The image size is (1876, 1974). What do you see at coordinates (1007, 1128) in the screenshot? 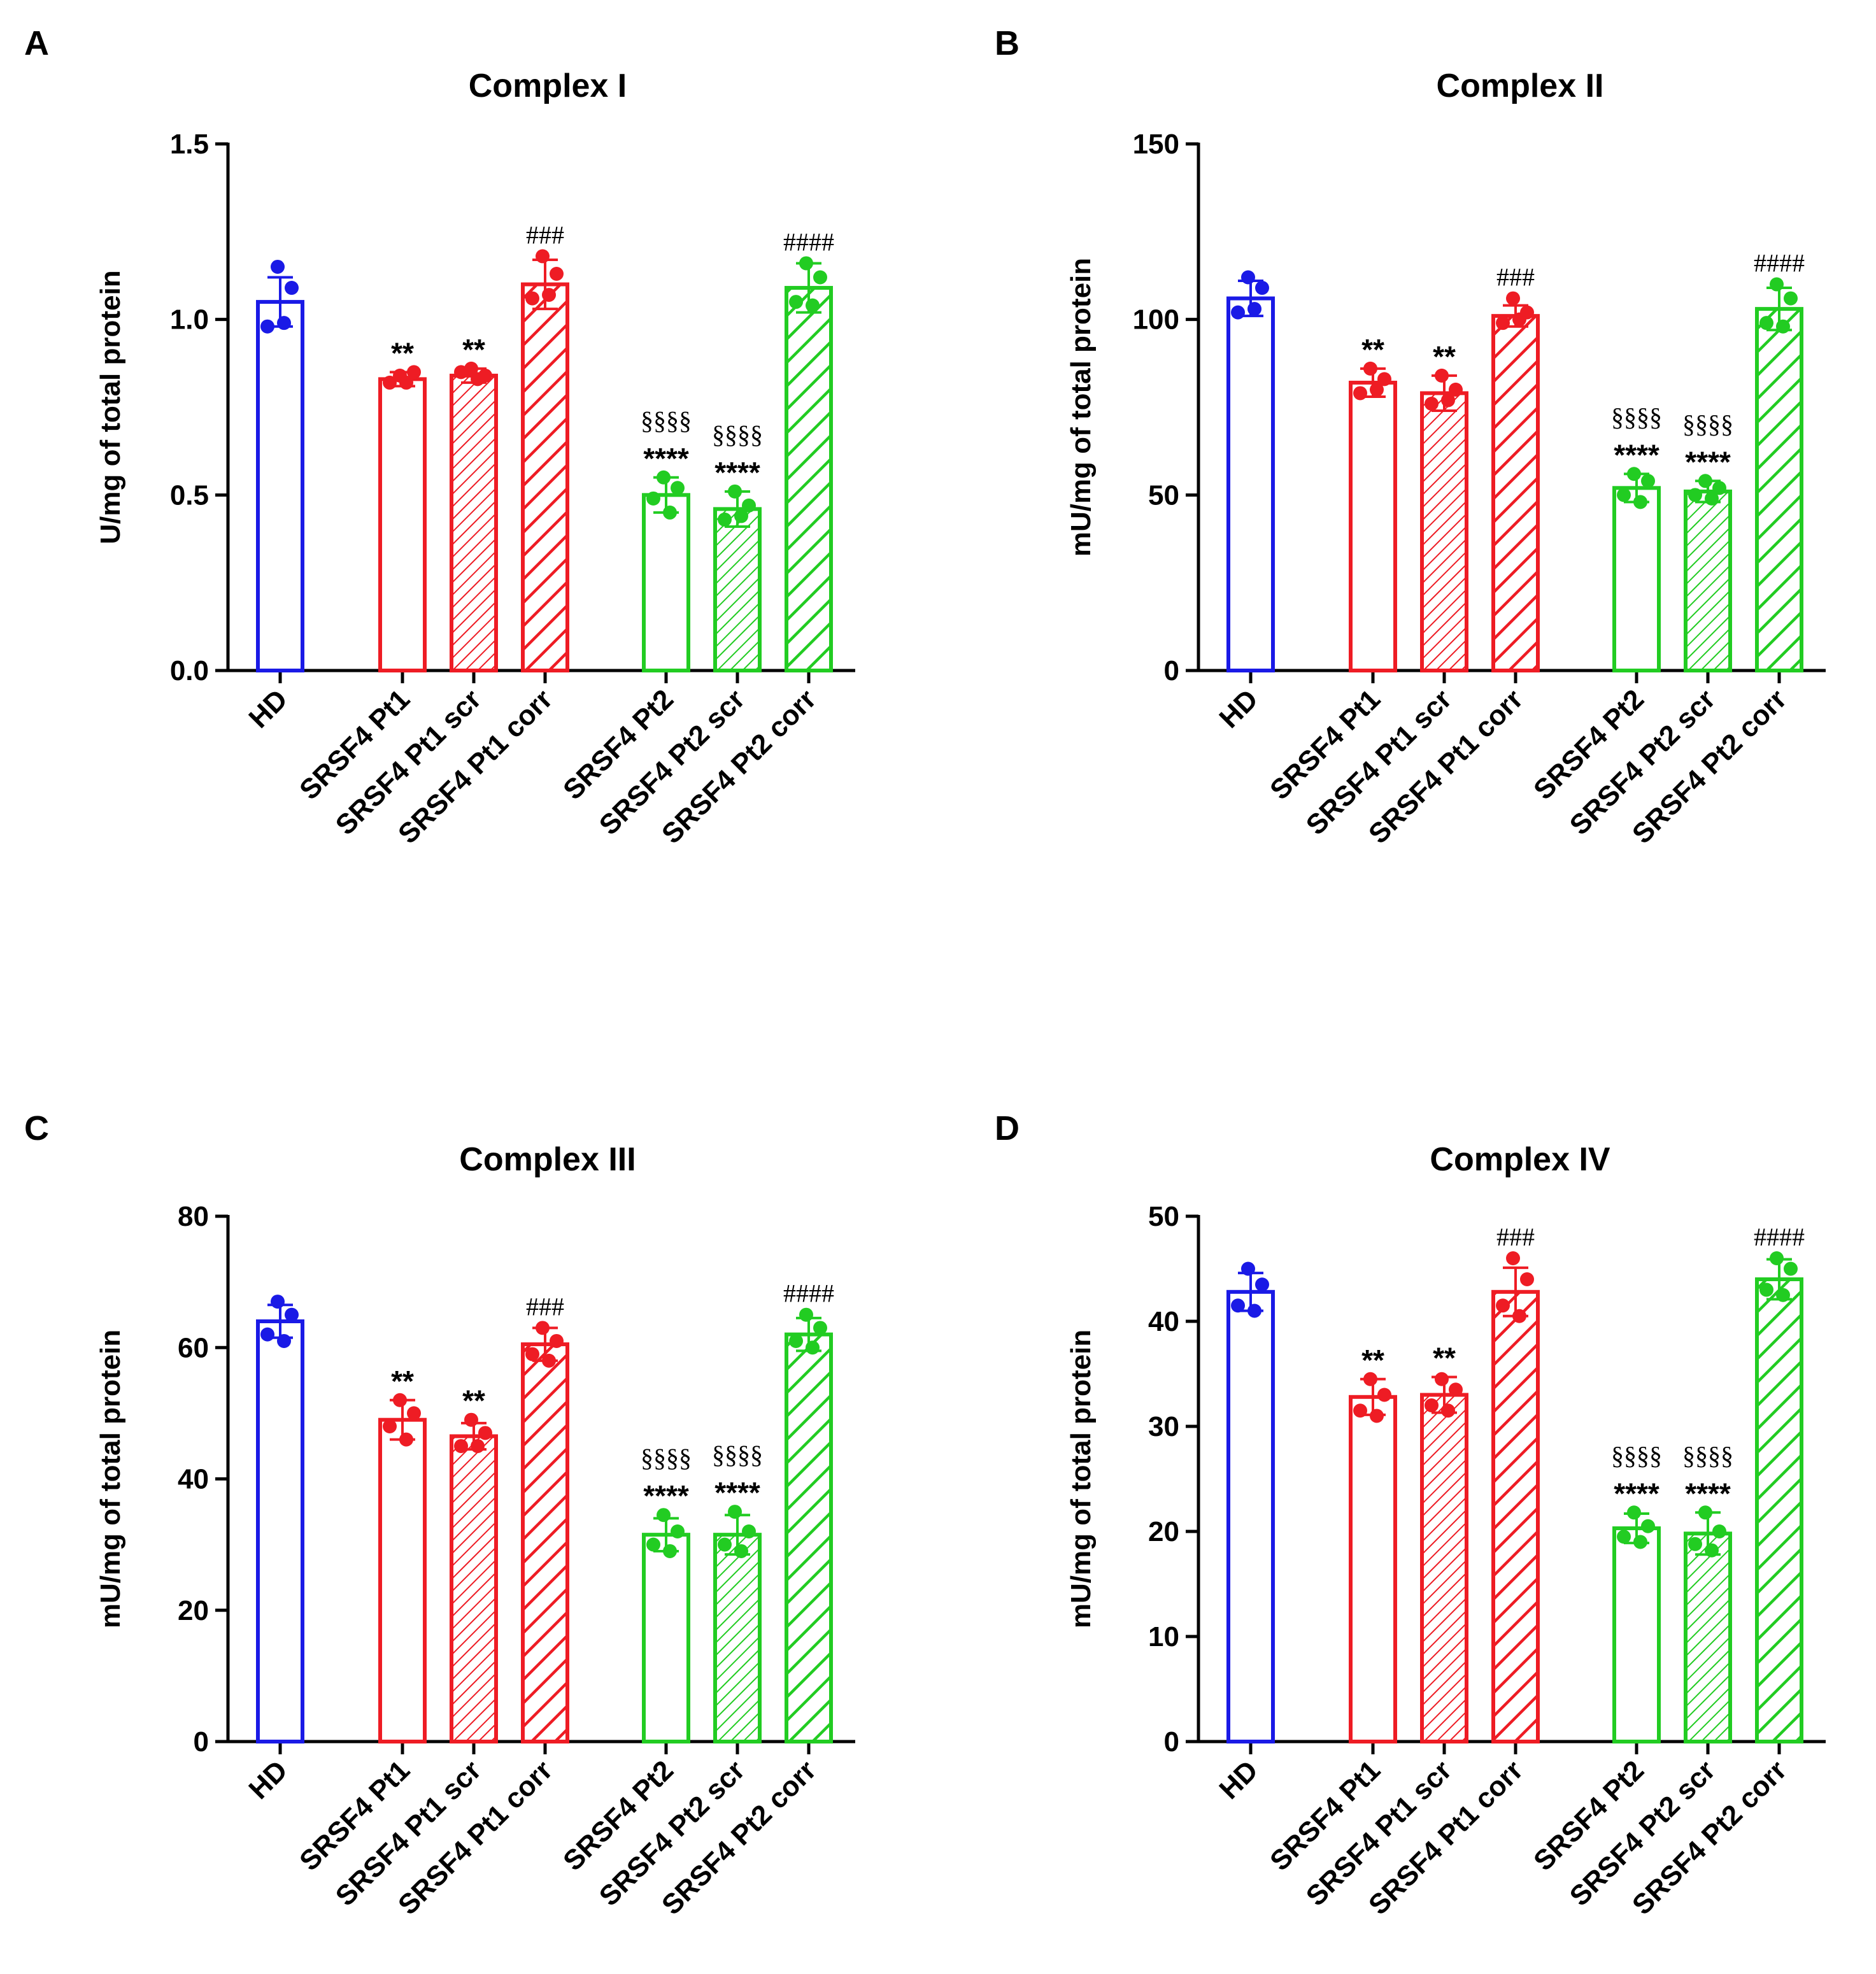
I see `panel-letter: D` at bounding box center [1007, 1128].